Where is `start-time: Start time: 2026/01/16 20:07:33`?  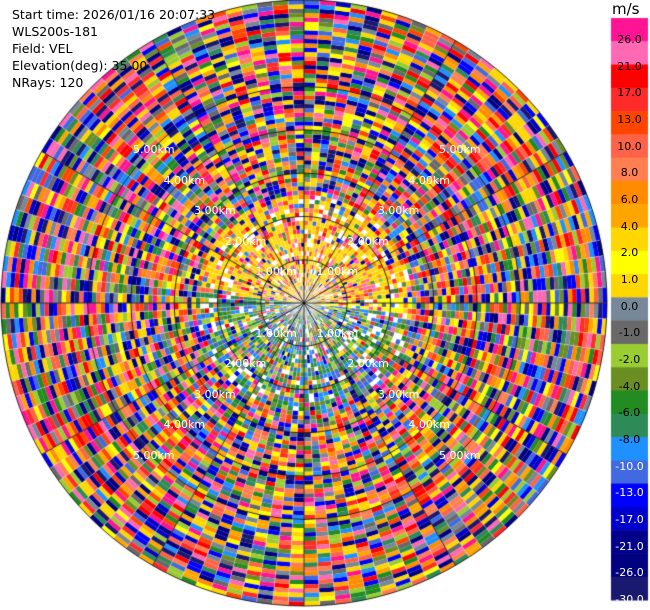
start-time: Start time: 2026/01/16 20:07:33 is located at coordinates (114, 14).